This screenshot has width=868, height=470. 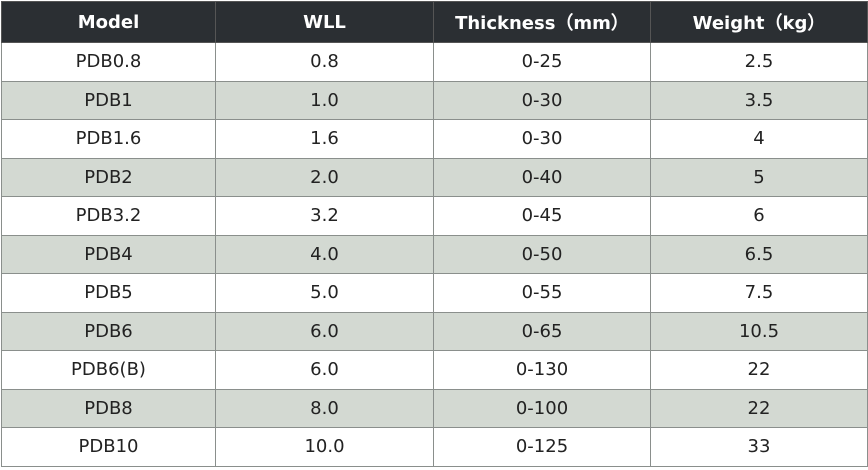 What do you see at coordinates (542, 22) in the screenshot?
I see `header-cell: Thickness（mm）` at bounding box center [542, 22].